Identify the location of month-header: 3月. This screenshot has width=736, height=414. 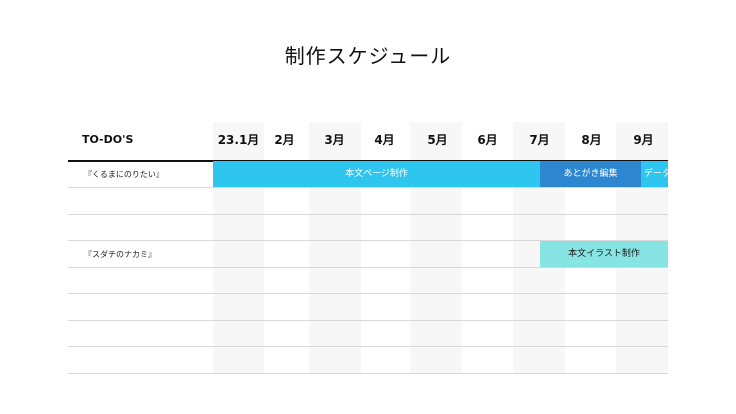
(334, 140).